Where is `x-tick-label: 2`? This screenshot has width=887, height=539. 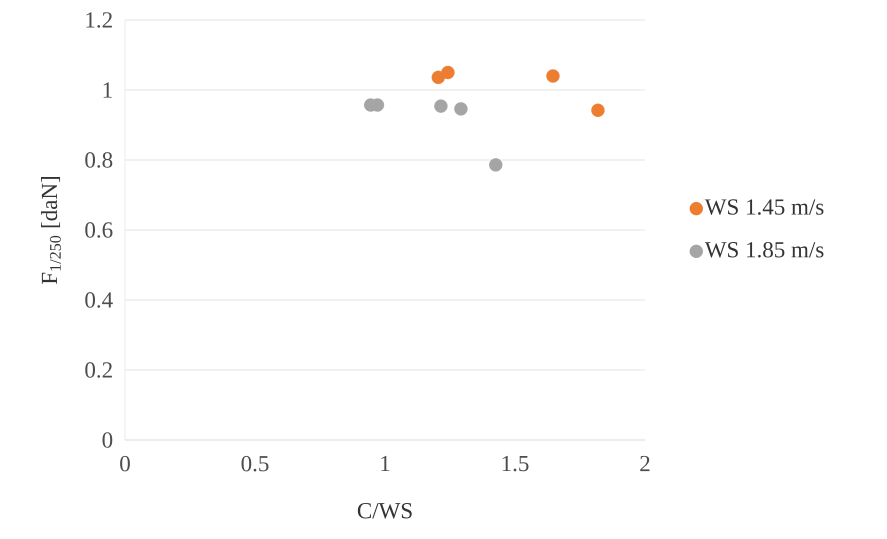 x-tick-label: 2 is located at coordinates (645, 464).